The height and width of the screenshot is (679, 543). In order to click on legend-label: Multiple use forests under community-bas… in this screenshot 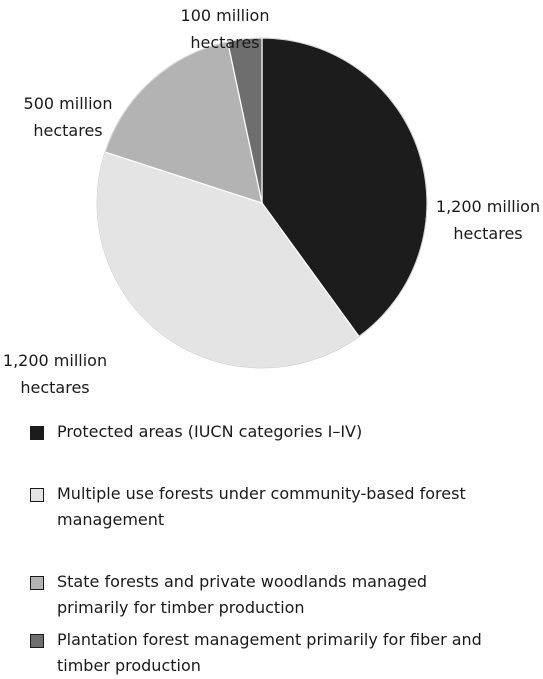, I will do `click(261, 506)`.